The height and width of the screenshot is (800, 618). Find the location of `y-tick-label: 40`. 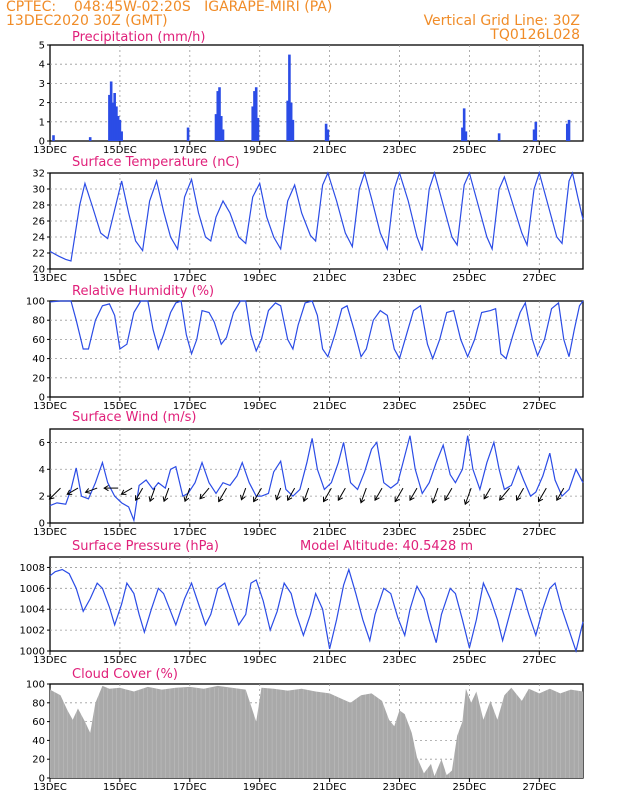

y-tick-label: 40 is located at coordinates (38, 359).